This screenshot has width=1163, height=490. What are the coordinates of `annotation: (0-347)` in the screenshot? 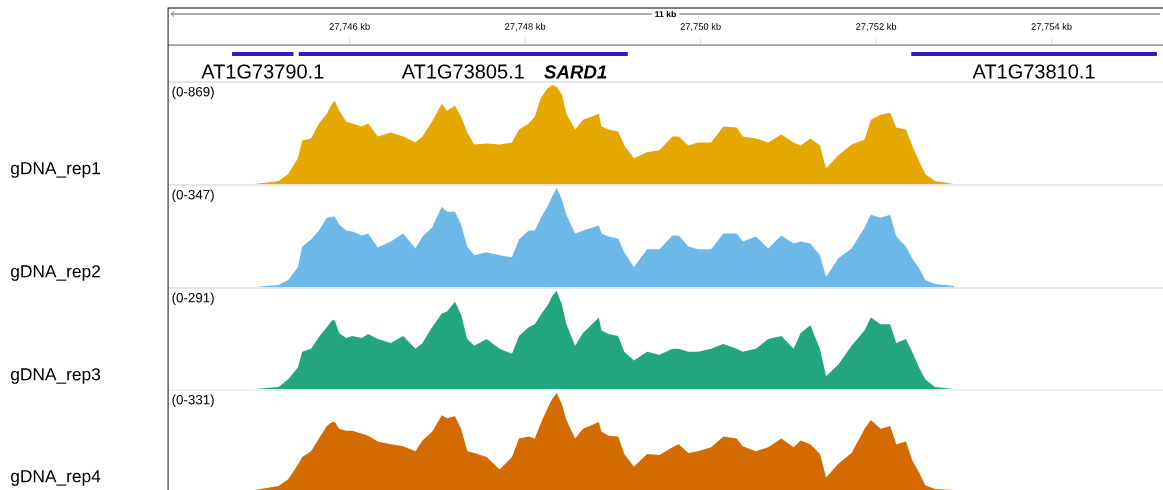 It's located at (193, 196).